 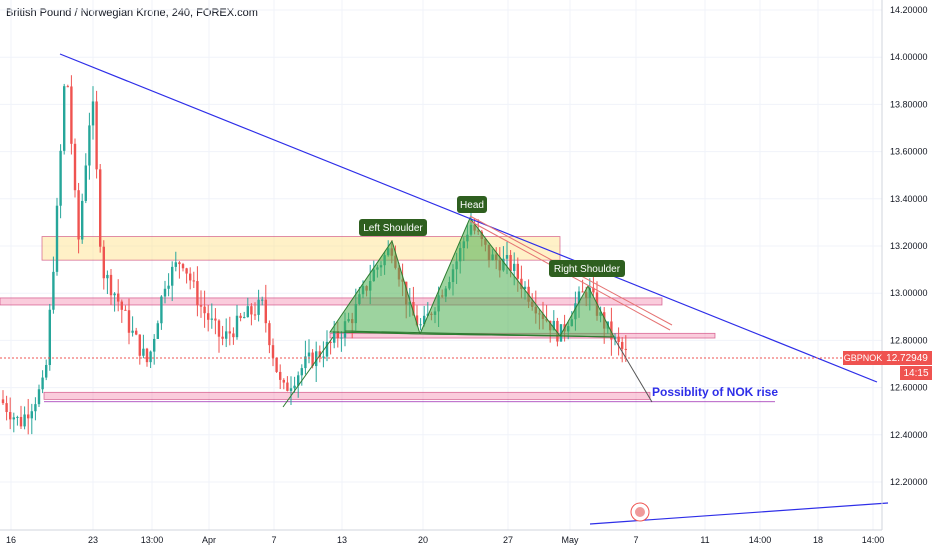 I want to click on label-right-shoulder-text: Right Shoulder, so click(x=587, y=269).